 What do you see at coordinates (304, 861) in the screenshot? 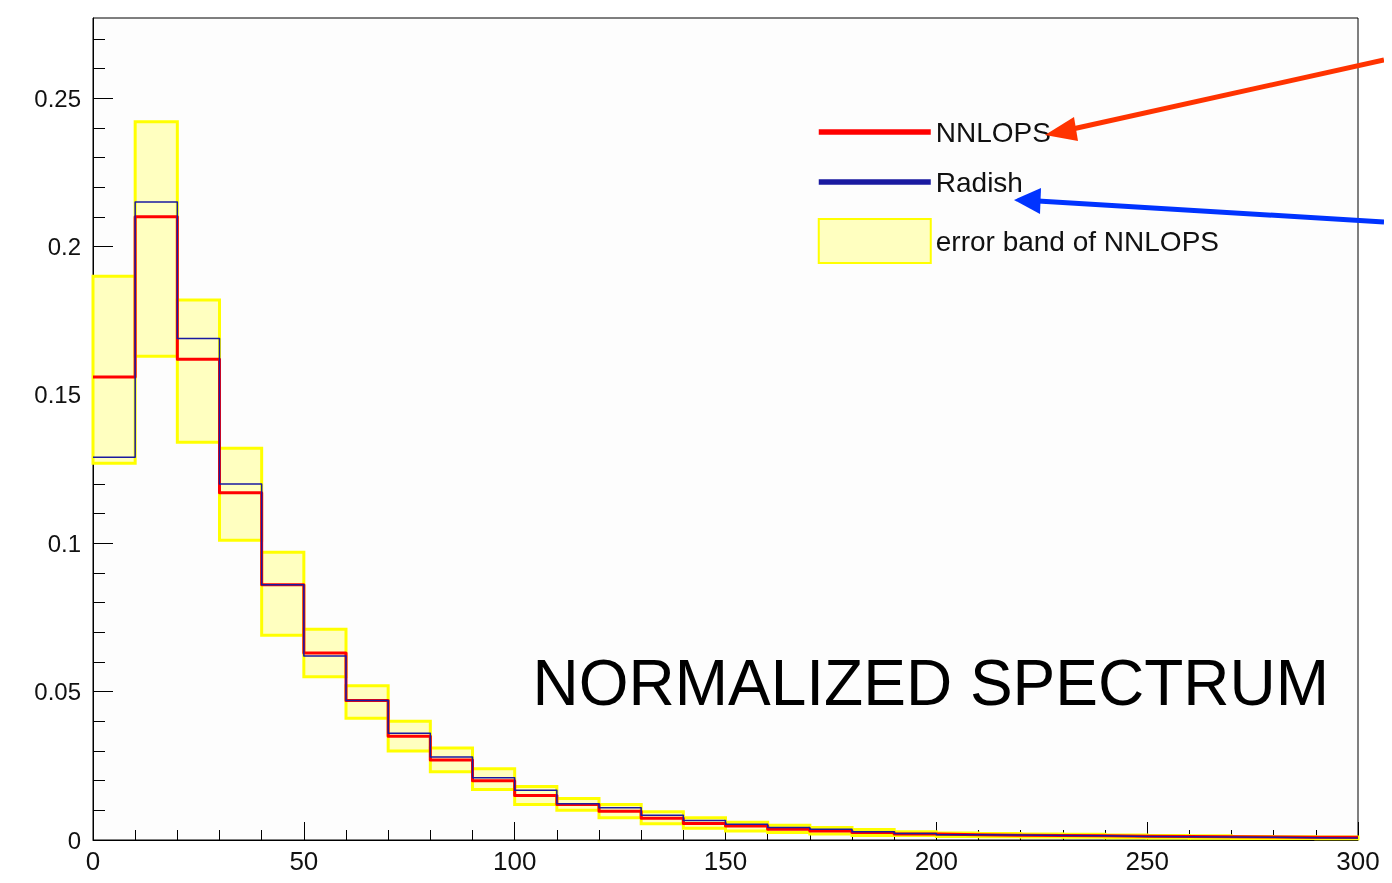
I see `x-tick-label: 50` at bounding box center [304, 861].